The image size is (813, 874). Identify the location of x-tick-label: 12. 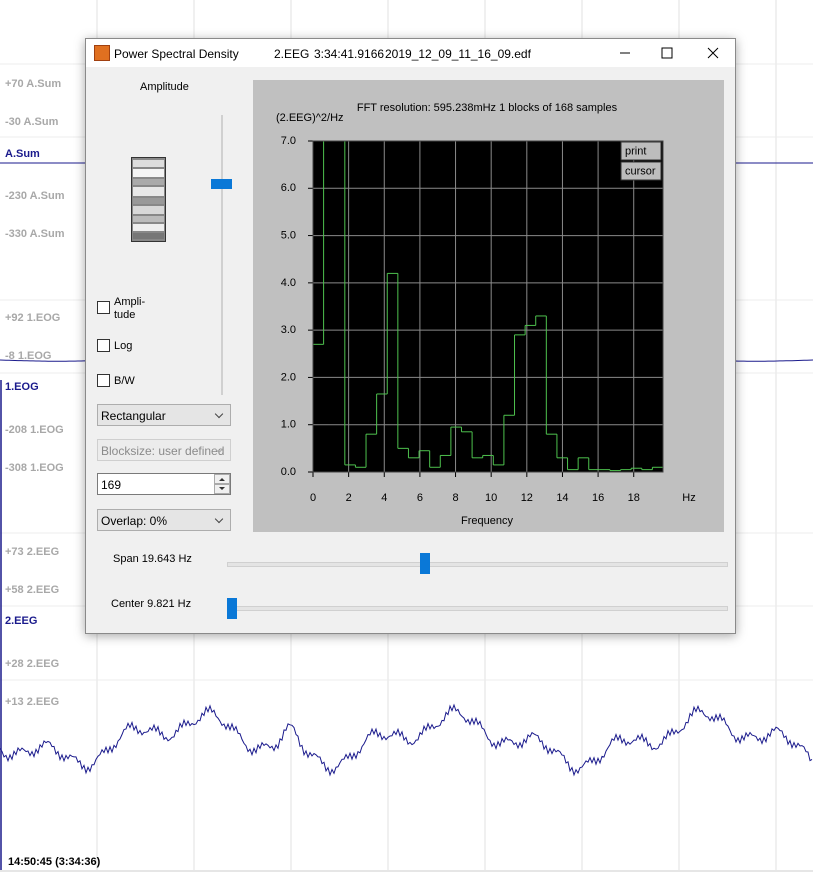
(527, 498).